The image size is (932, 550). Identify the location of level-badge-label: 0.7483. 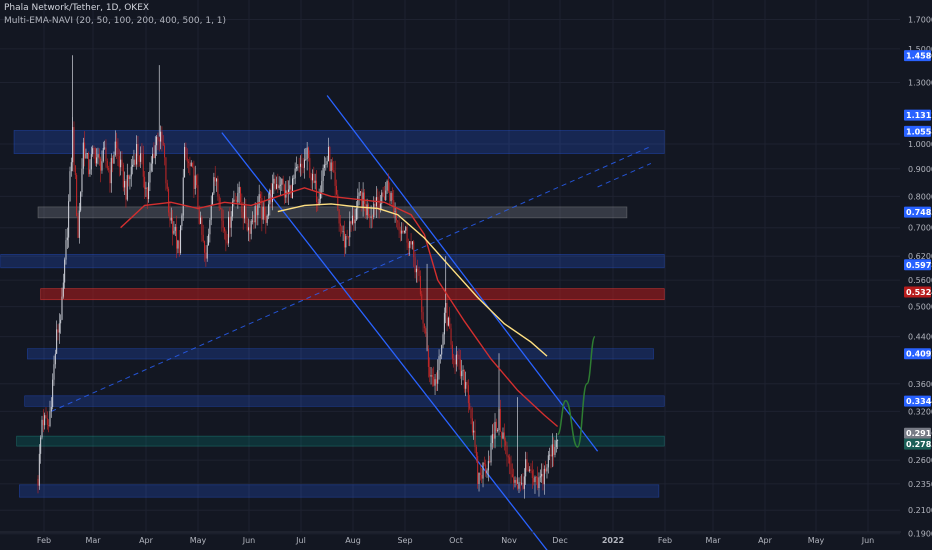
(919, 212).